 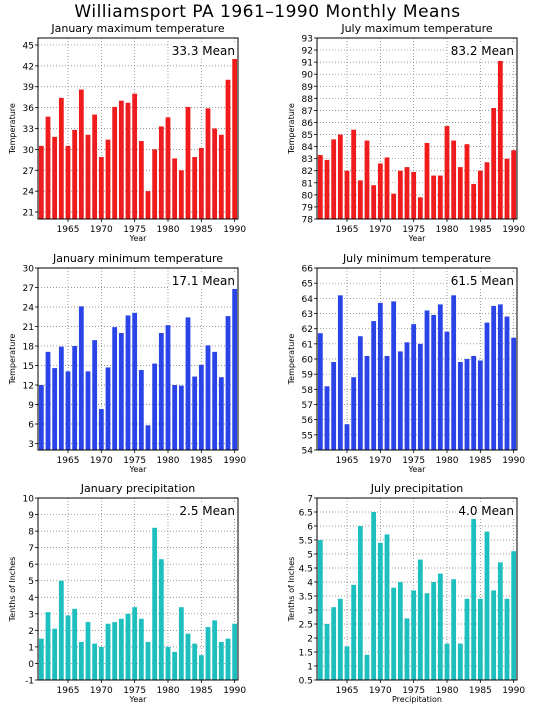 What do you see at coordinates (31, 632) in the screenshot?
I see `y-tick-label: 2` at bounding box center [31, 632].